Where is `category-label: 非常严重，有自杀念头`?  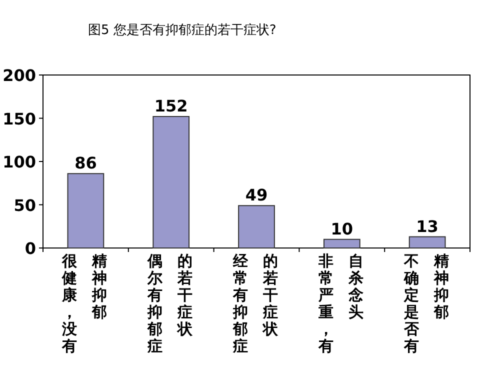 category-label: 非常严重，有自杀念头 is located at coordinates (341, 303).